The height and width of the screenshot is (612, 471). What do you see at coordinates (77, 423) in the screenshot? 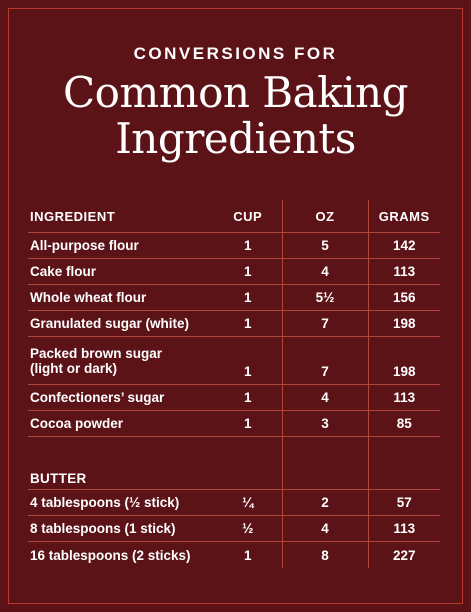
I see `ingredient-cell: Cocoa powder` at bounding box center [77, 423].